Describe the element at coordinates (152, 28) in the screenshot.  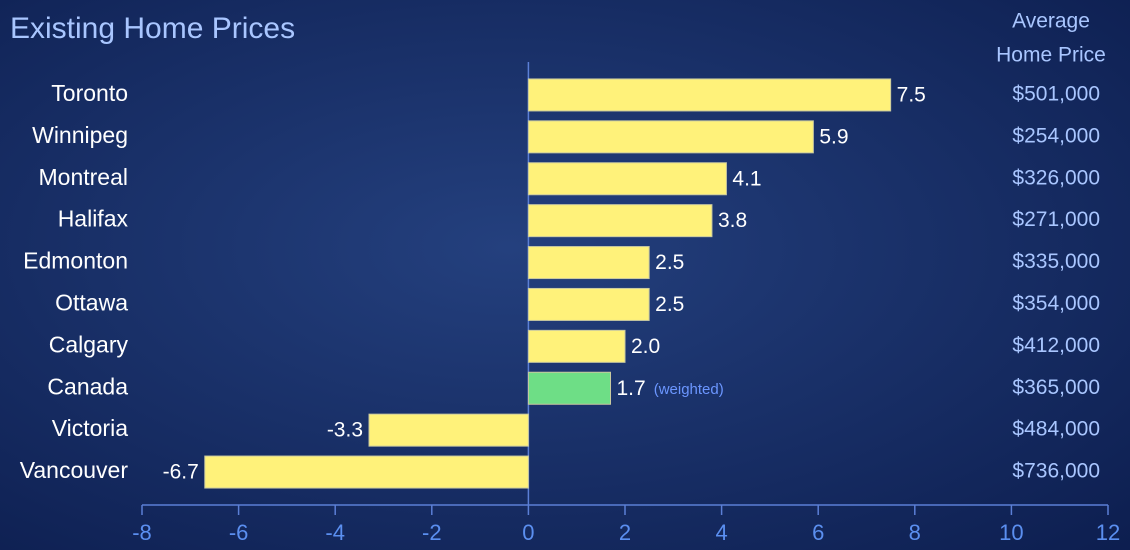
I see `chart-title: Existing Home Prices` at that location.